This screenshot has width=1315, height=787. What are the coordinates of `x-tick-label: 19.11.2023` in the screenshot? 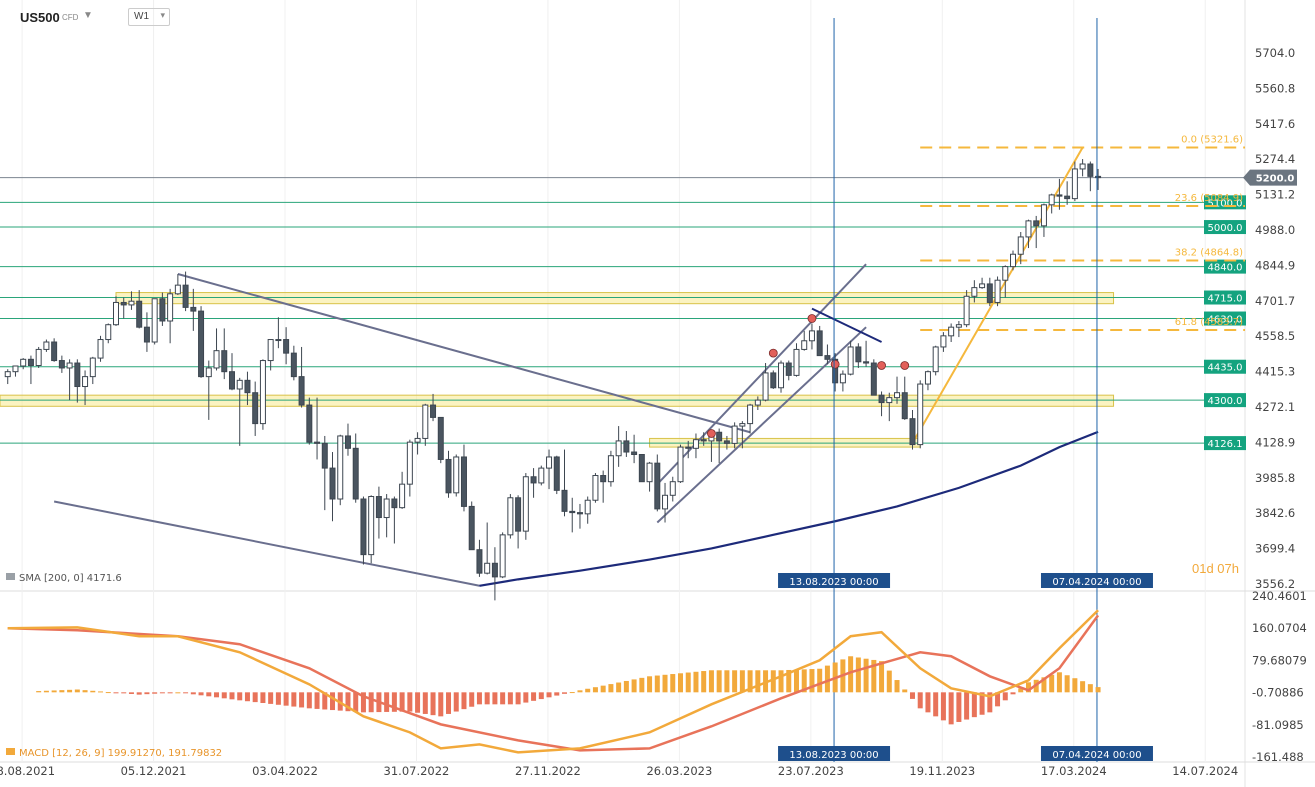 It's located at (942, 771).